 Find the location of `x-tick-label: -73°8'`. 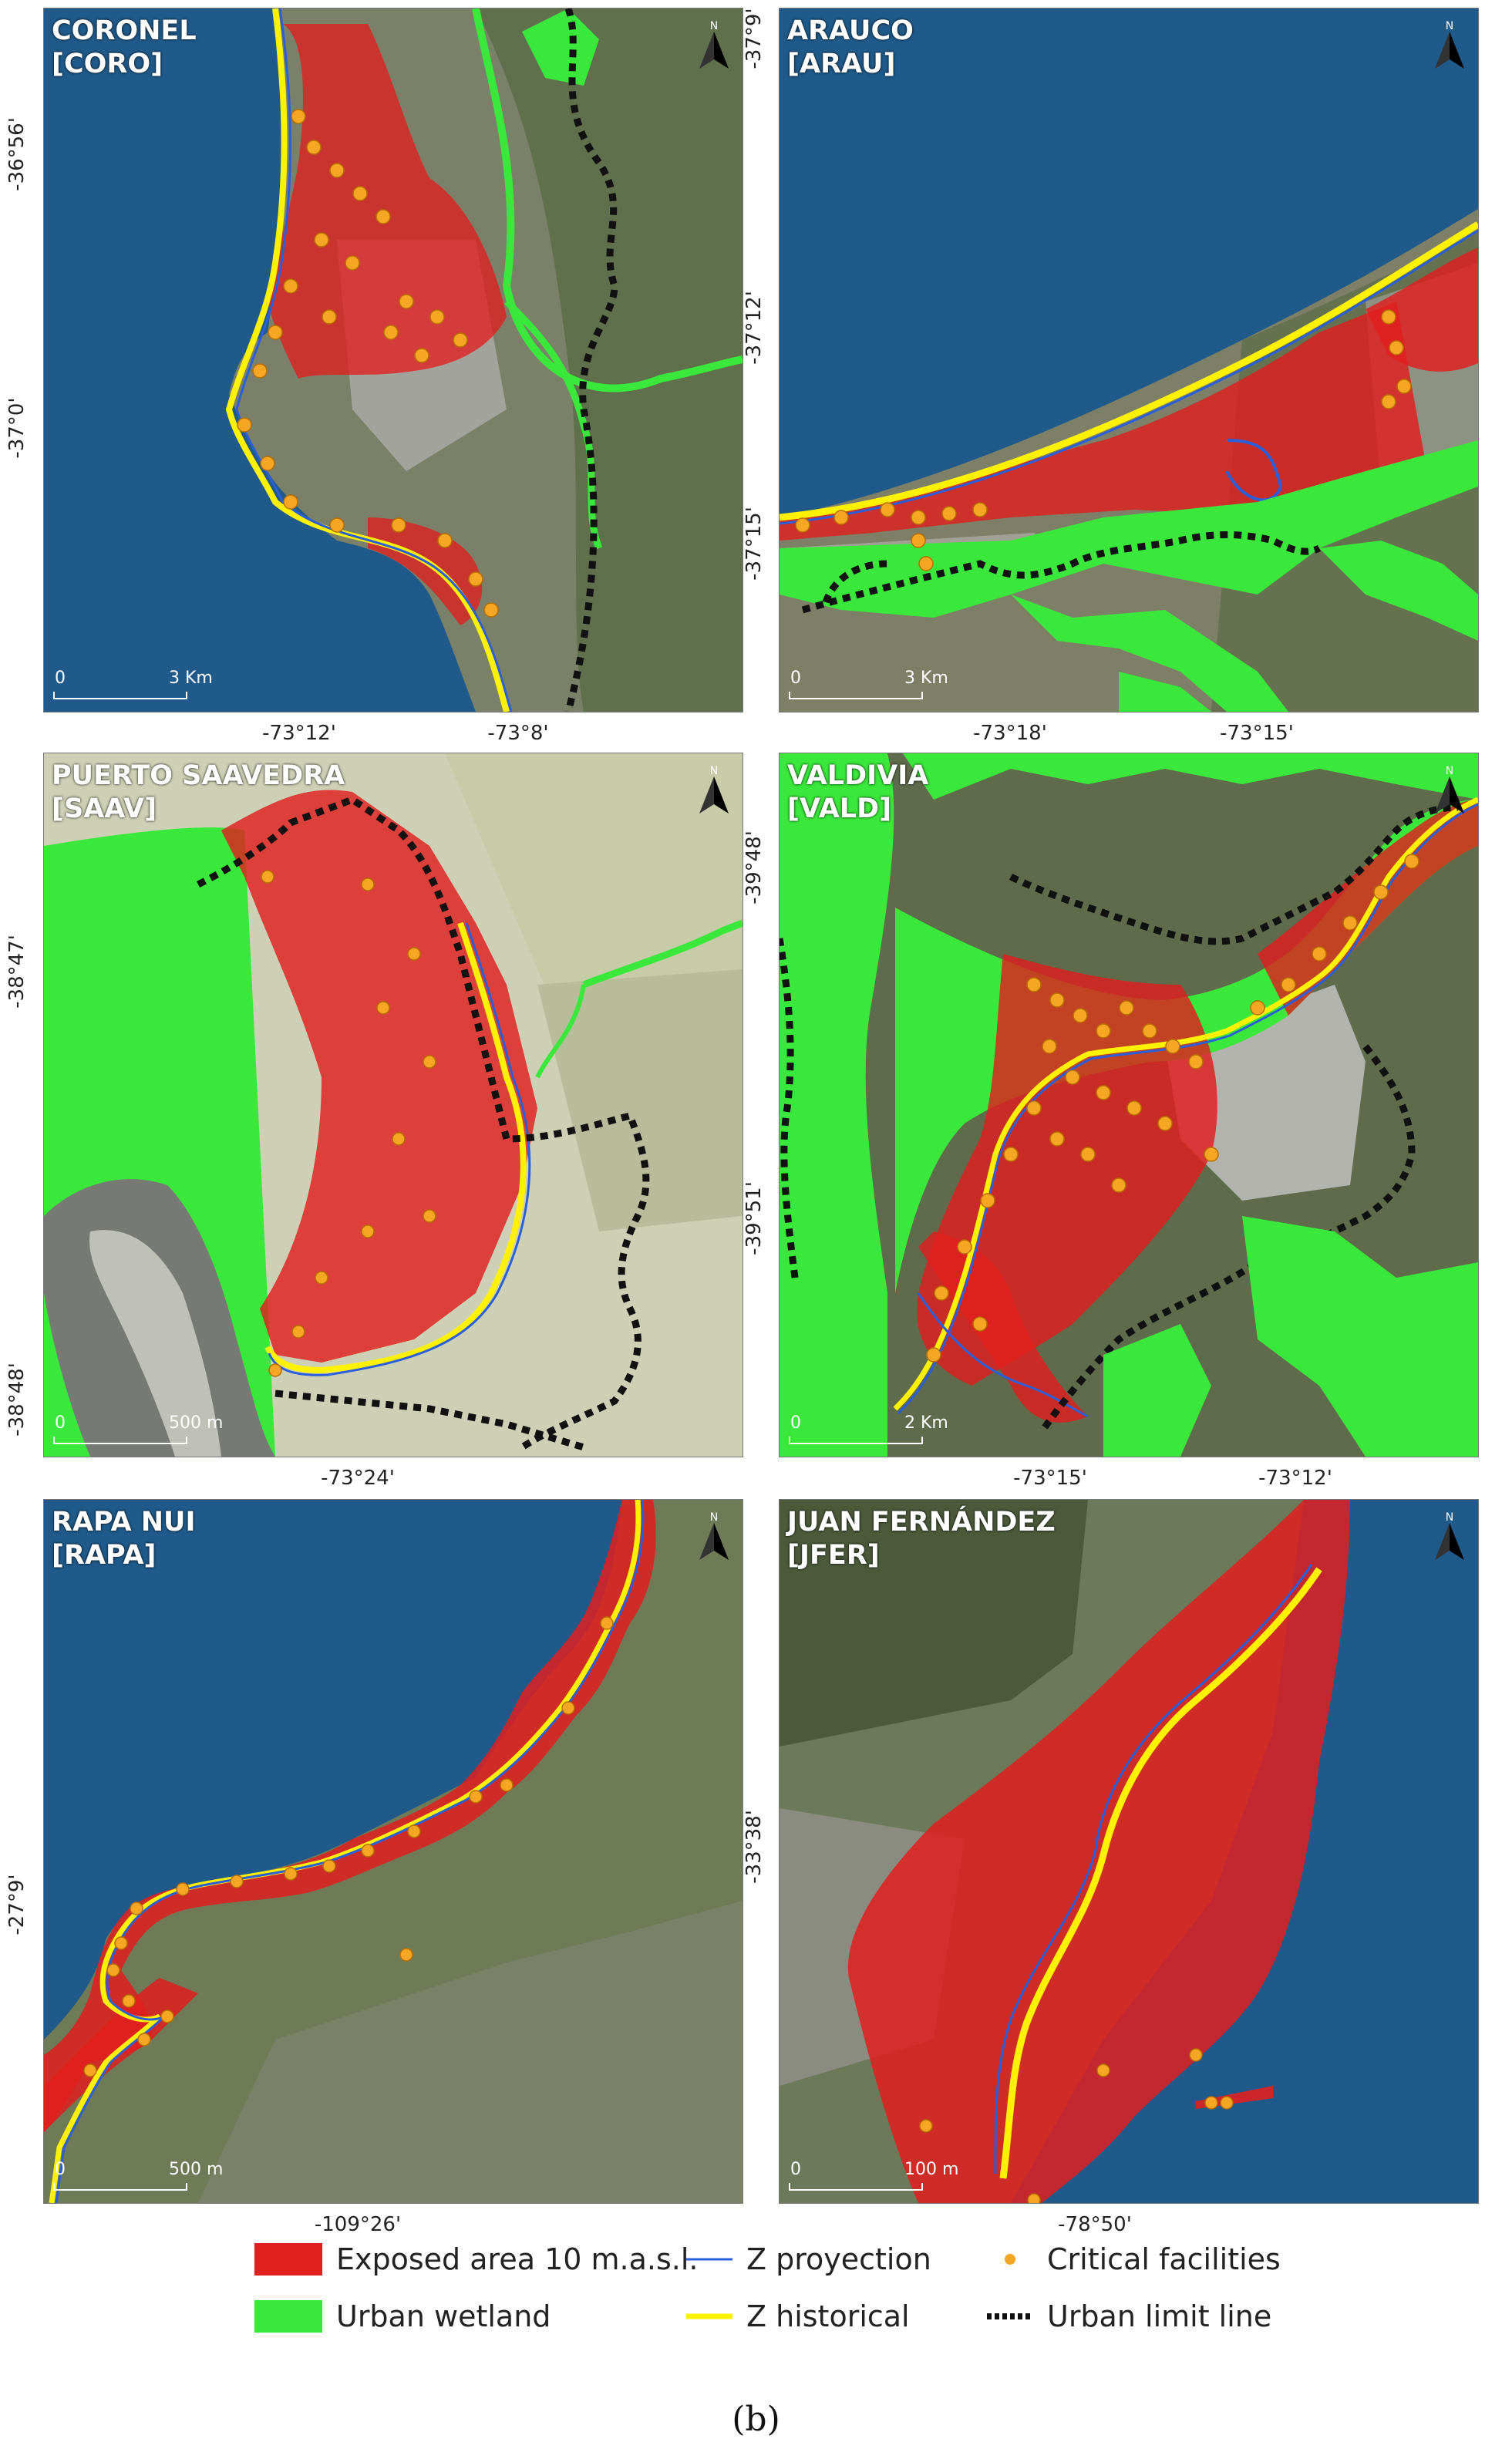

x-tick-label: -73°8' is located at coordinates (518, 733).